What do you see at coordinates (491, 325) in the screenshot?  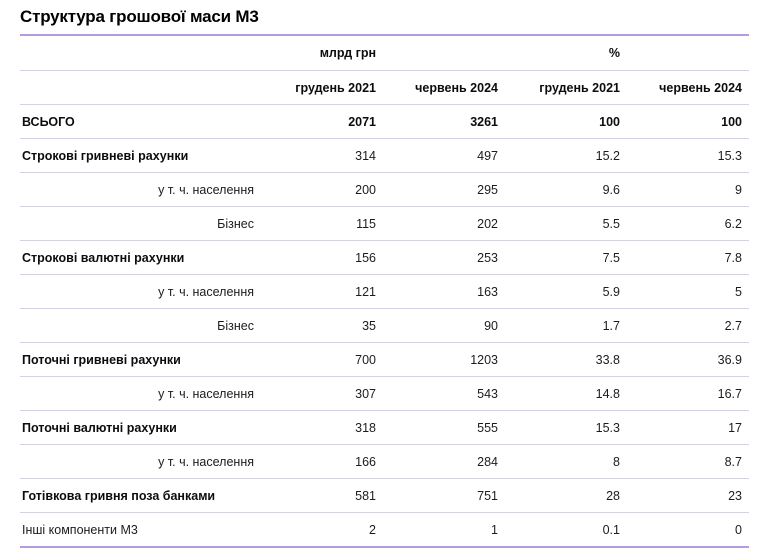 I see `cell-value: 90` at bounding box center [491, 325].